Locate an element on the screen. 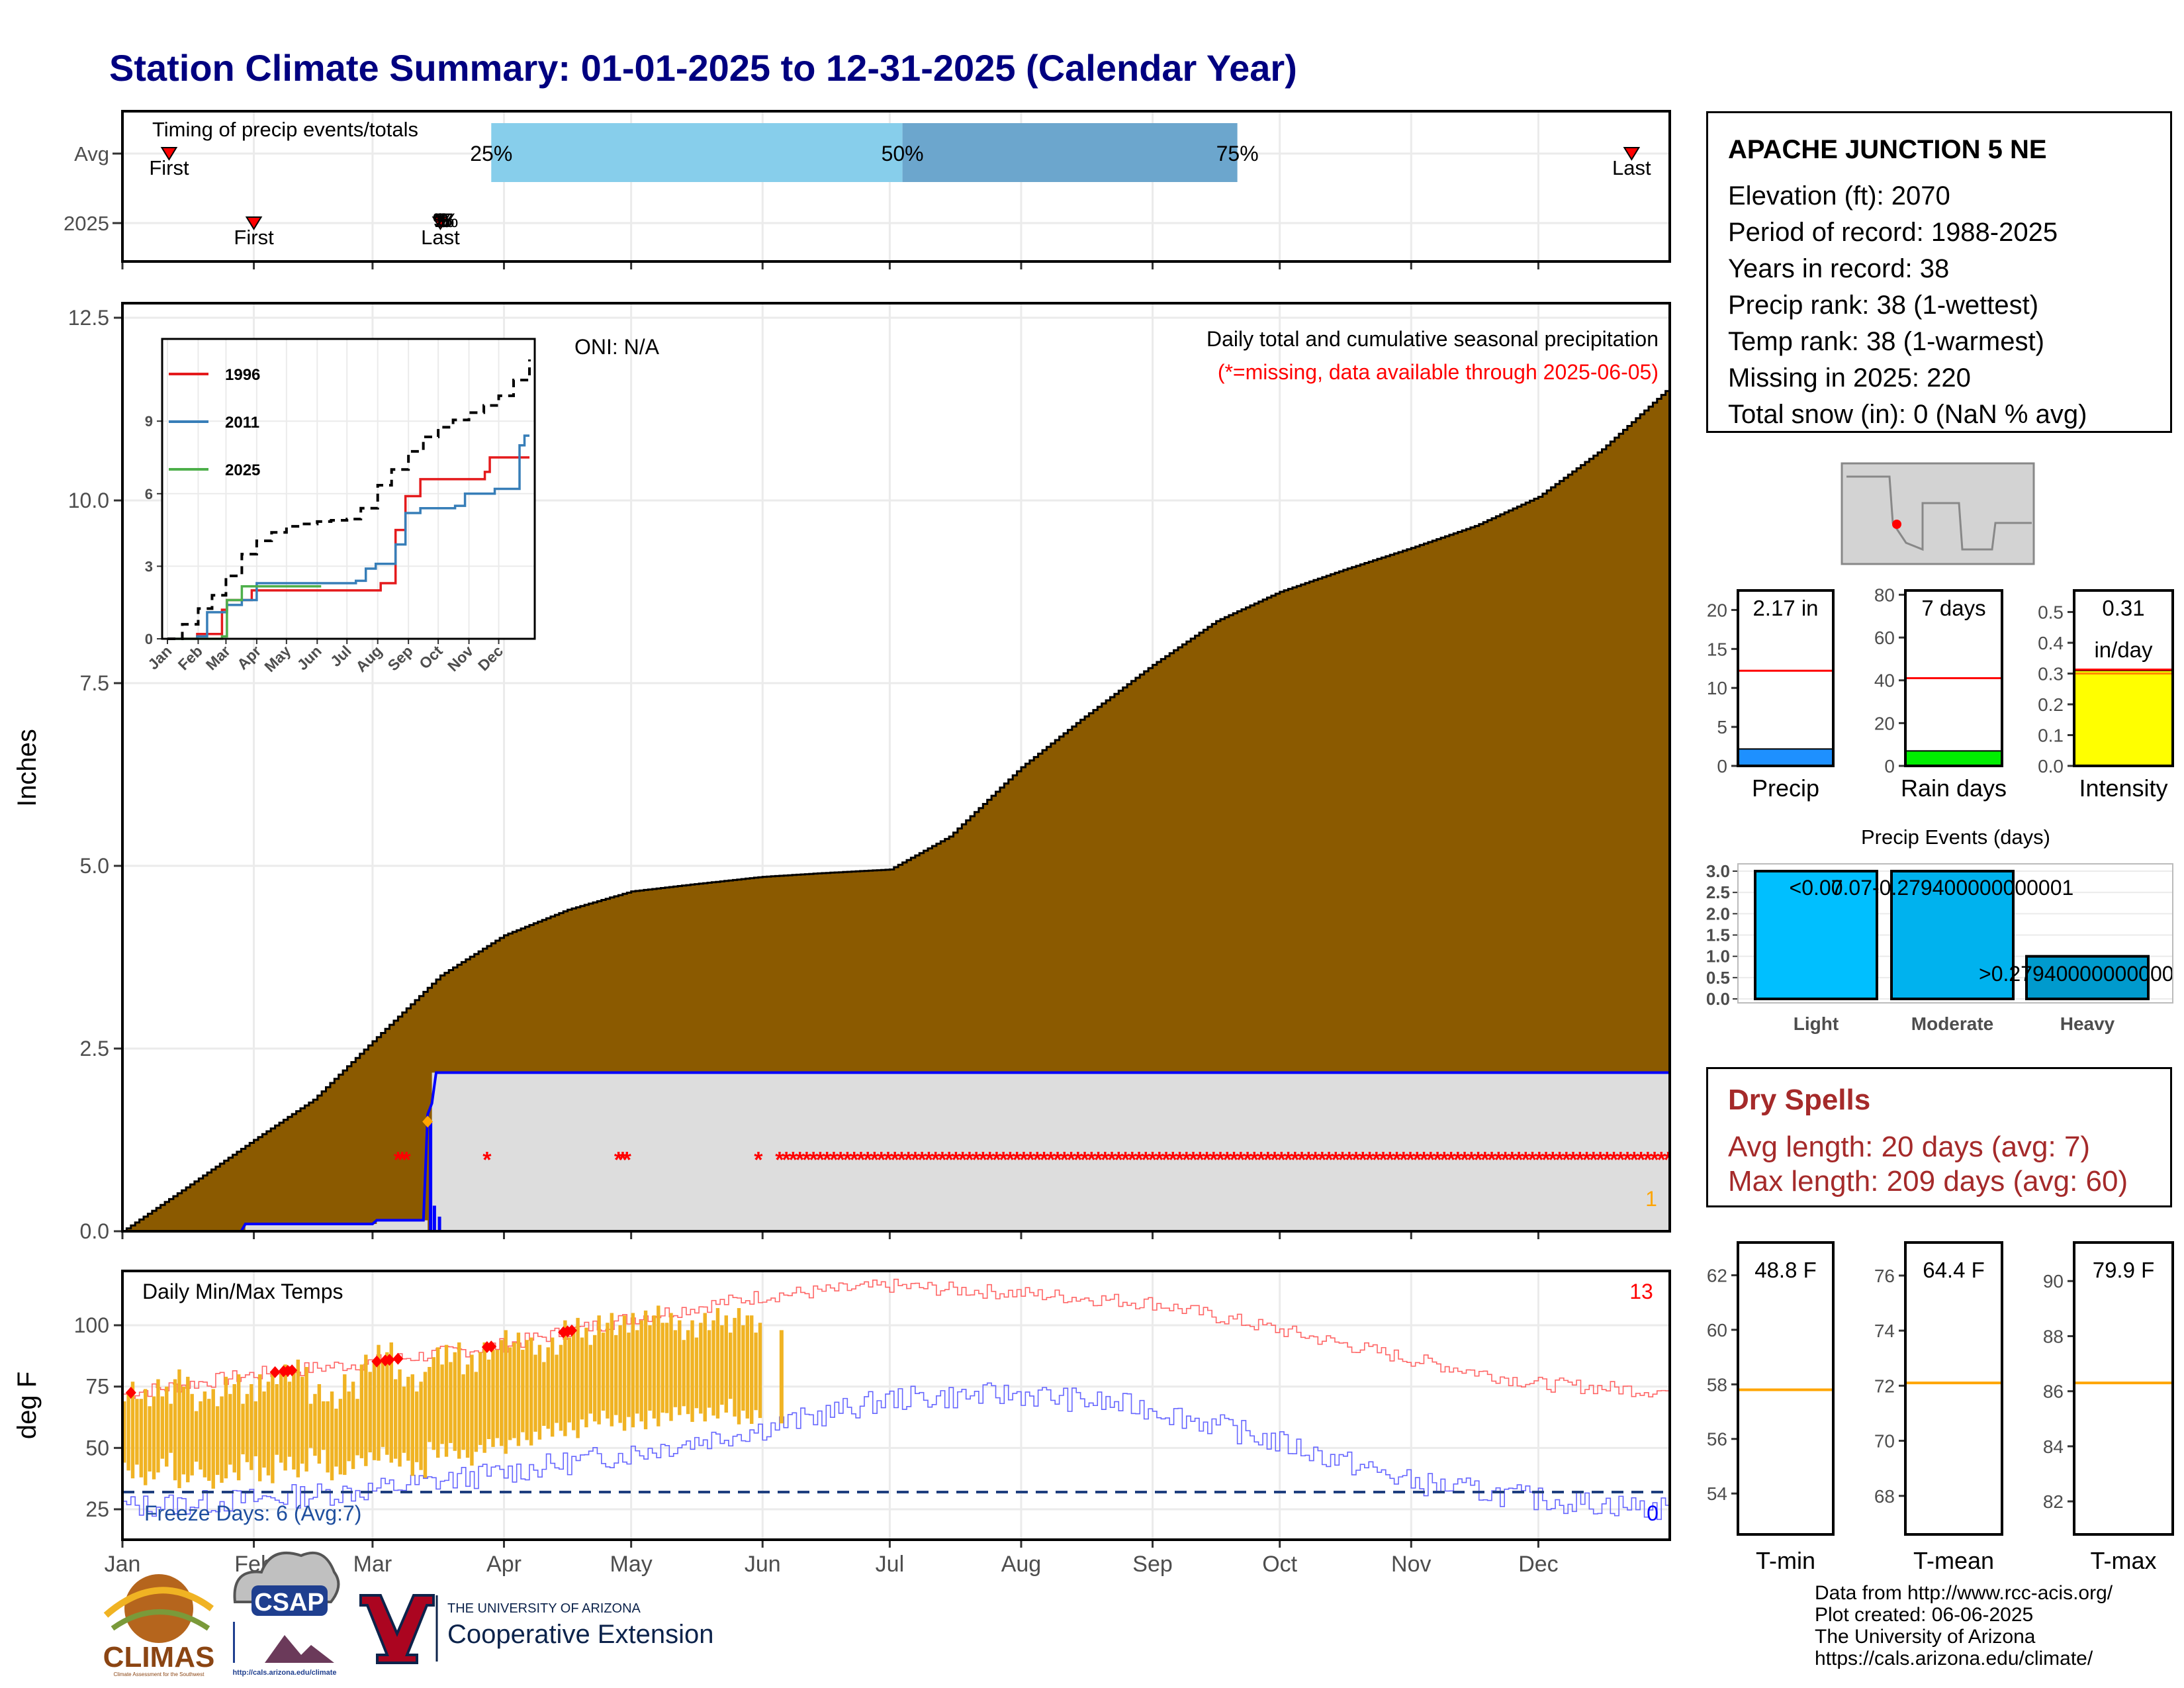 The image size is (2184, 1688). csap-logo-url: http://cals.arizona.edu/climate is located at coordinates (284, 1673).